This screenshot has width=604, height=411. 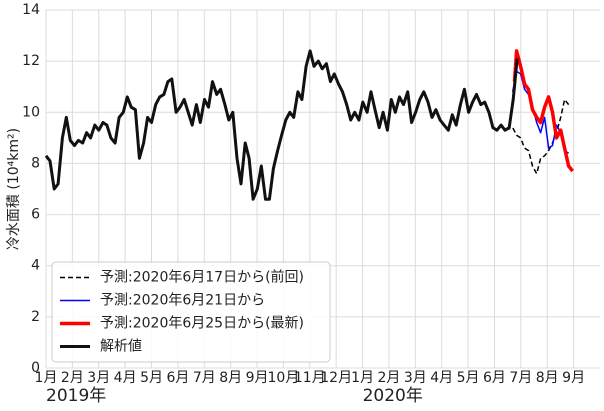 I want to click on x-tick-label: 11月, so click(x=310, y=378).